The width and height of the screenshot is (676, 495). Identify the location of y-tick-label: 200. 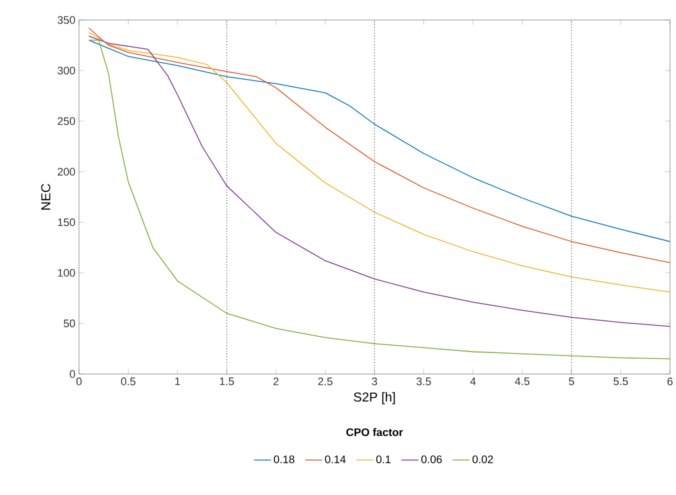
(67, 172).